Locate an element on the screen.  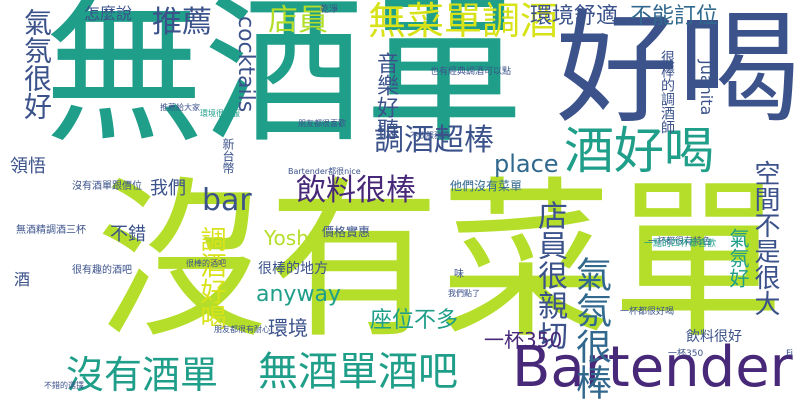
word-tiao-jiu-chao-bang: 調酒超棒 is located at coordinates (434, 140).